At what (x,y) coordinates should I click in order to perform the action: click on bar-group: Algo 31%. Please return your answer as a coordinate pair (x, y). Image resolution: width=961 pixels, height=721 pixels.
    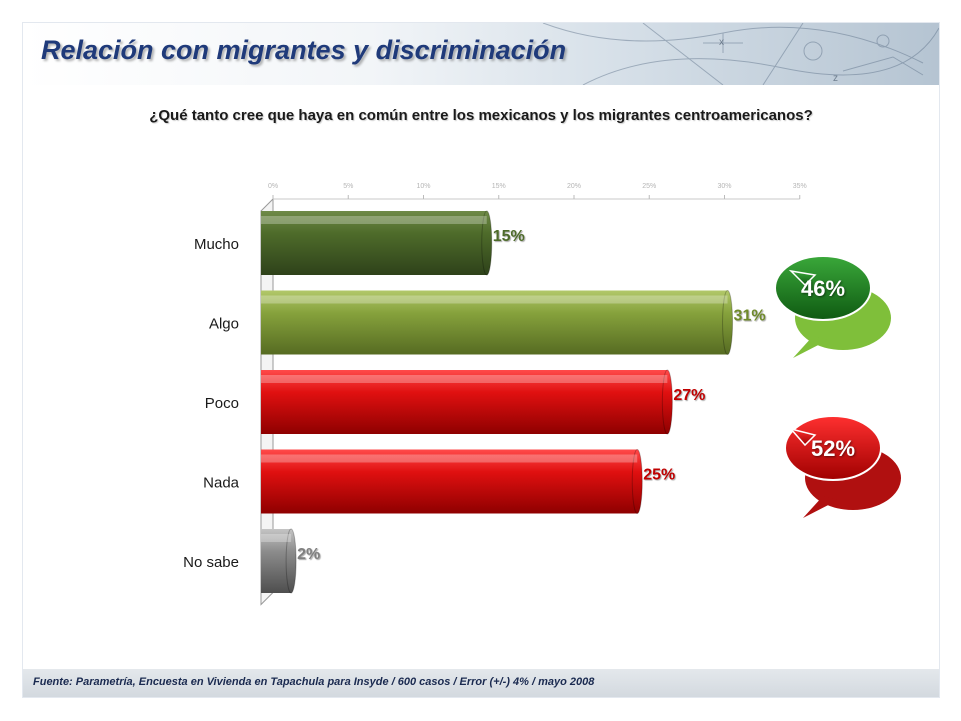
    Looking at the image, I should click on (487, 322).